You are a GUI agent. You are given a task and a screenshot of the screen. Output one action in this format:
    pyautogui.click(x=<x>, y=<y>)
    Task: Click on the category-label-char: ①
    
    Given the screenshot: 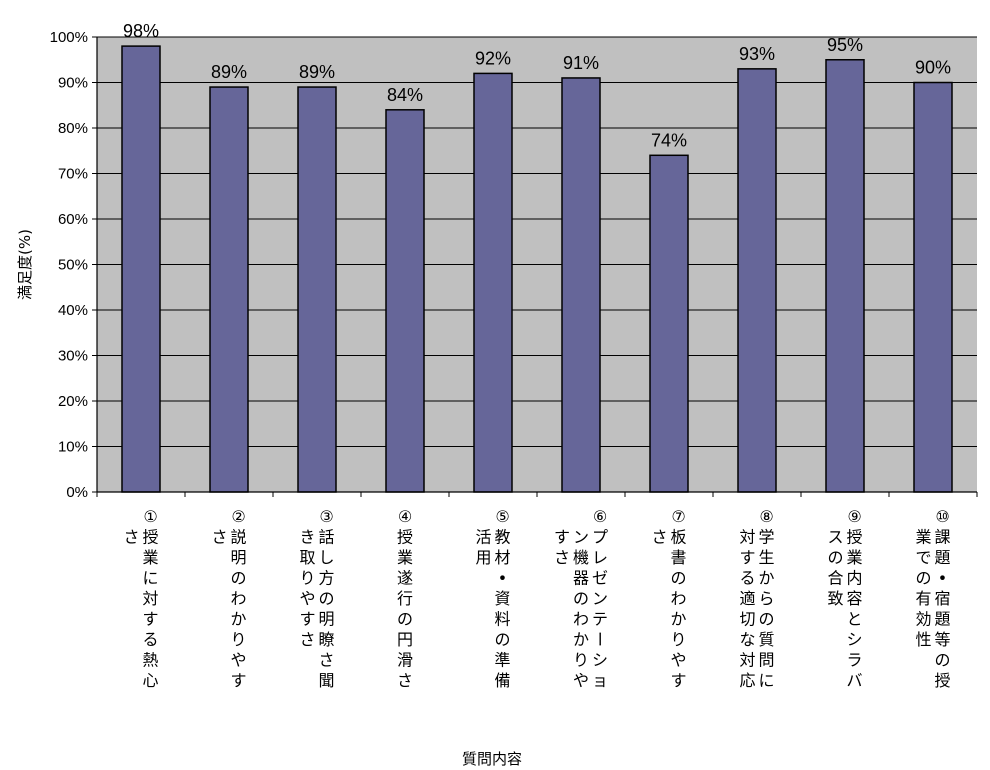 What is the action you would take?
    pyautogui.click(x=150, y=516)
    